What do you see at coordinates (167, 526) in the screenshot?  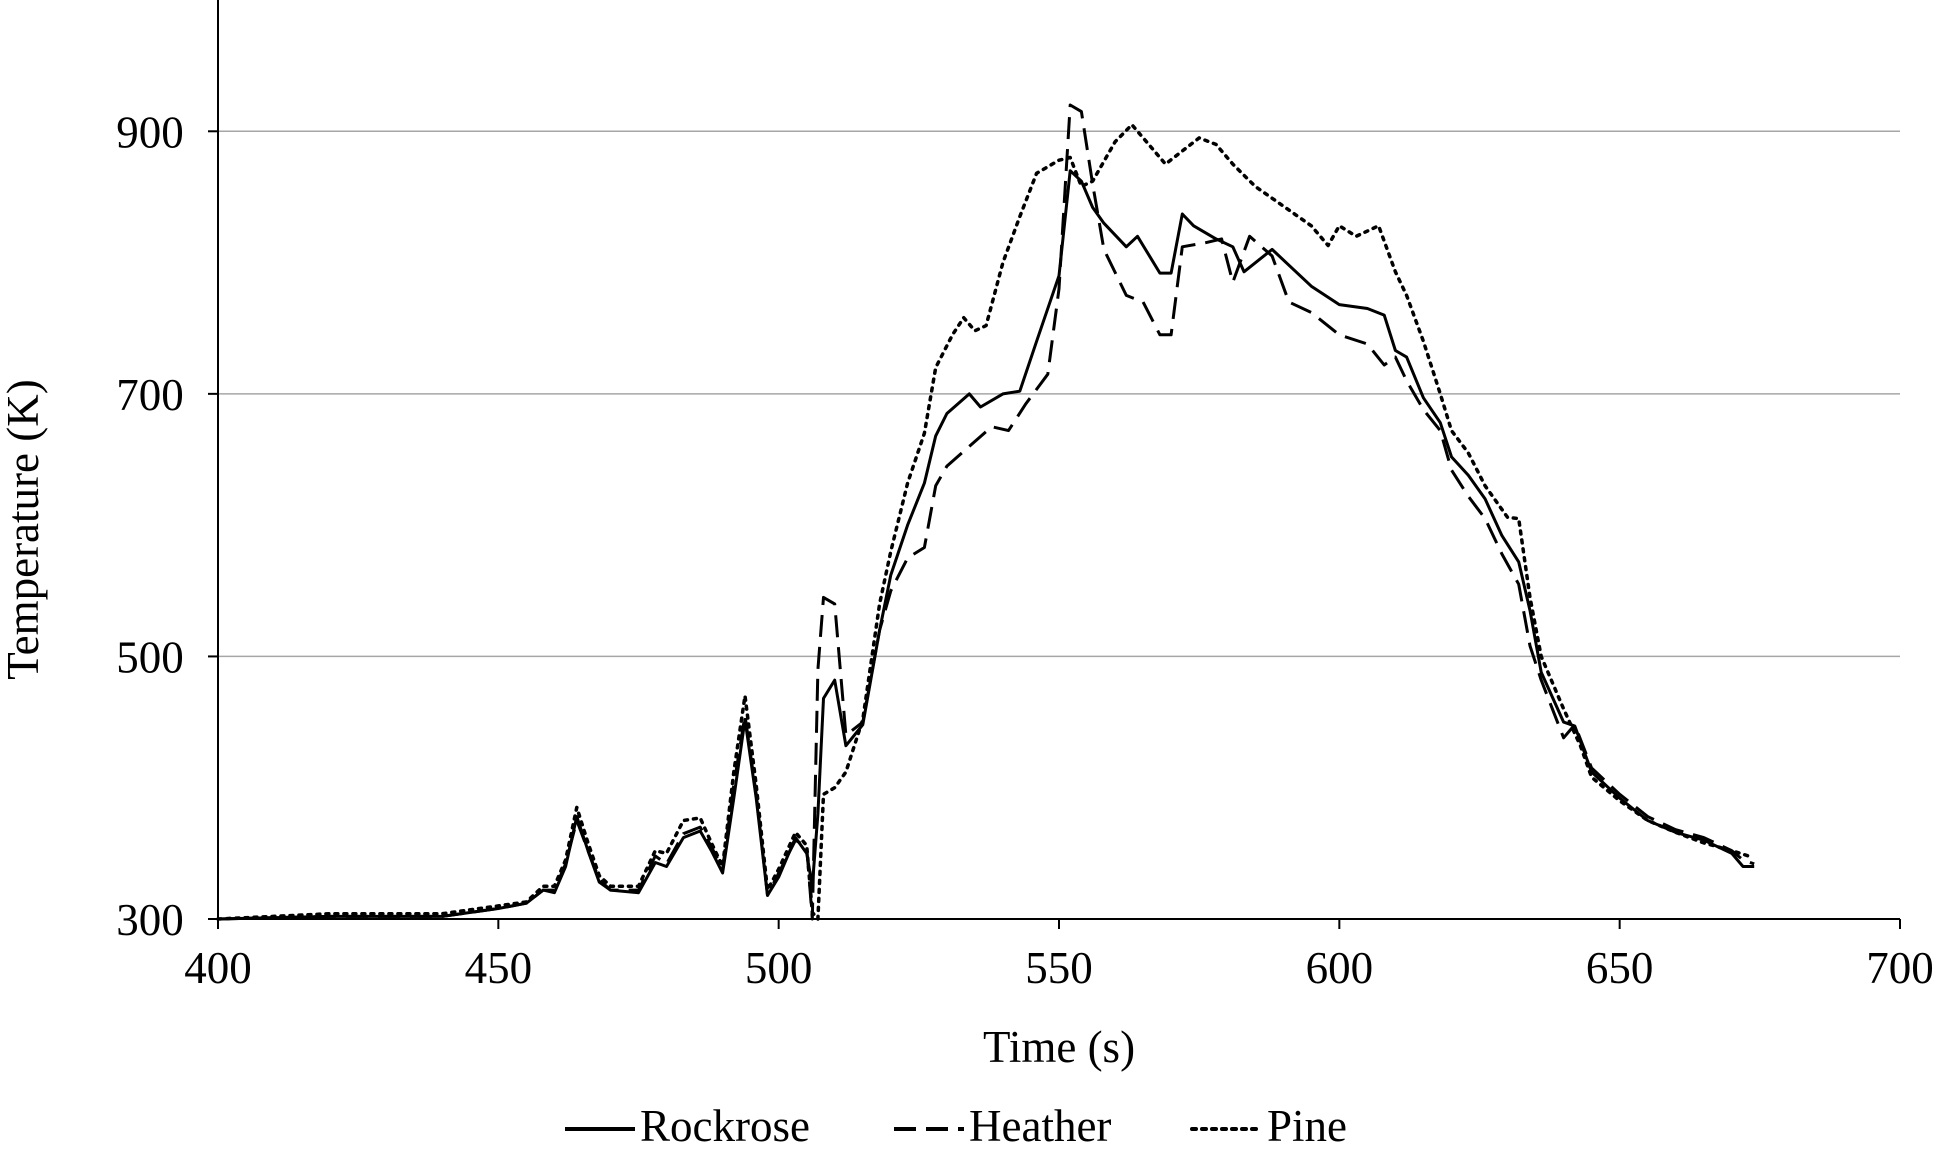 I see `y-axis-ticks: 300 500 700 900` at bounding box center [167, 526].